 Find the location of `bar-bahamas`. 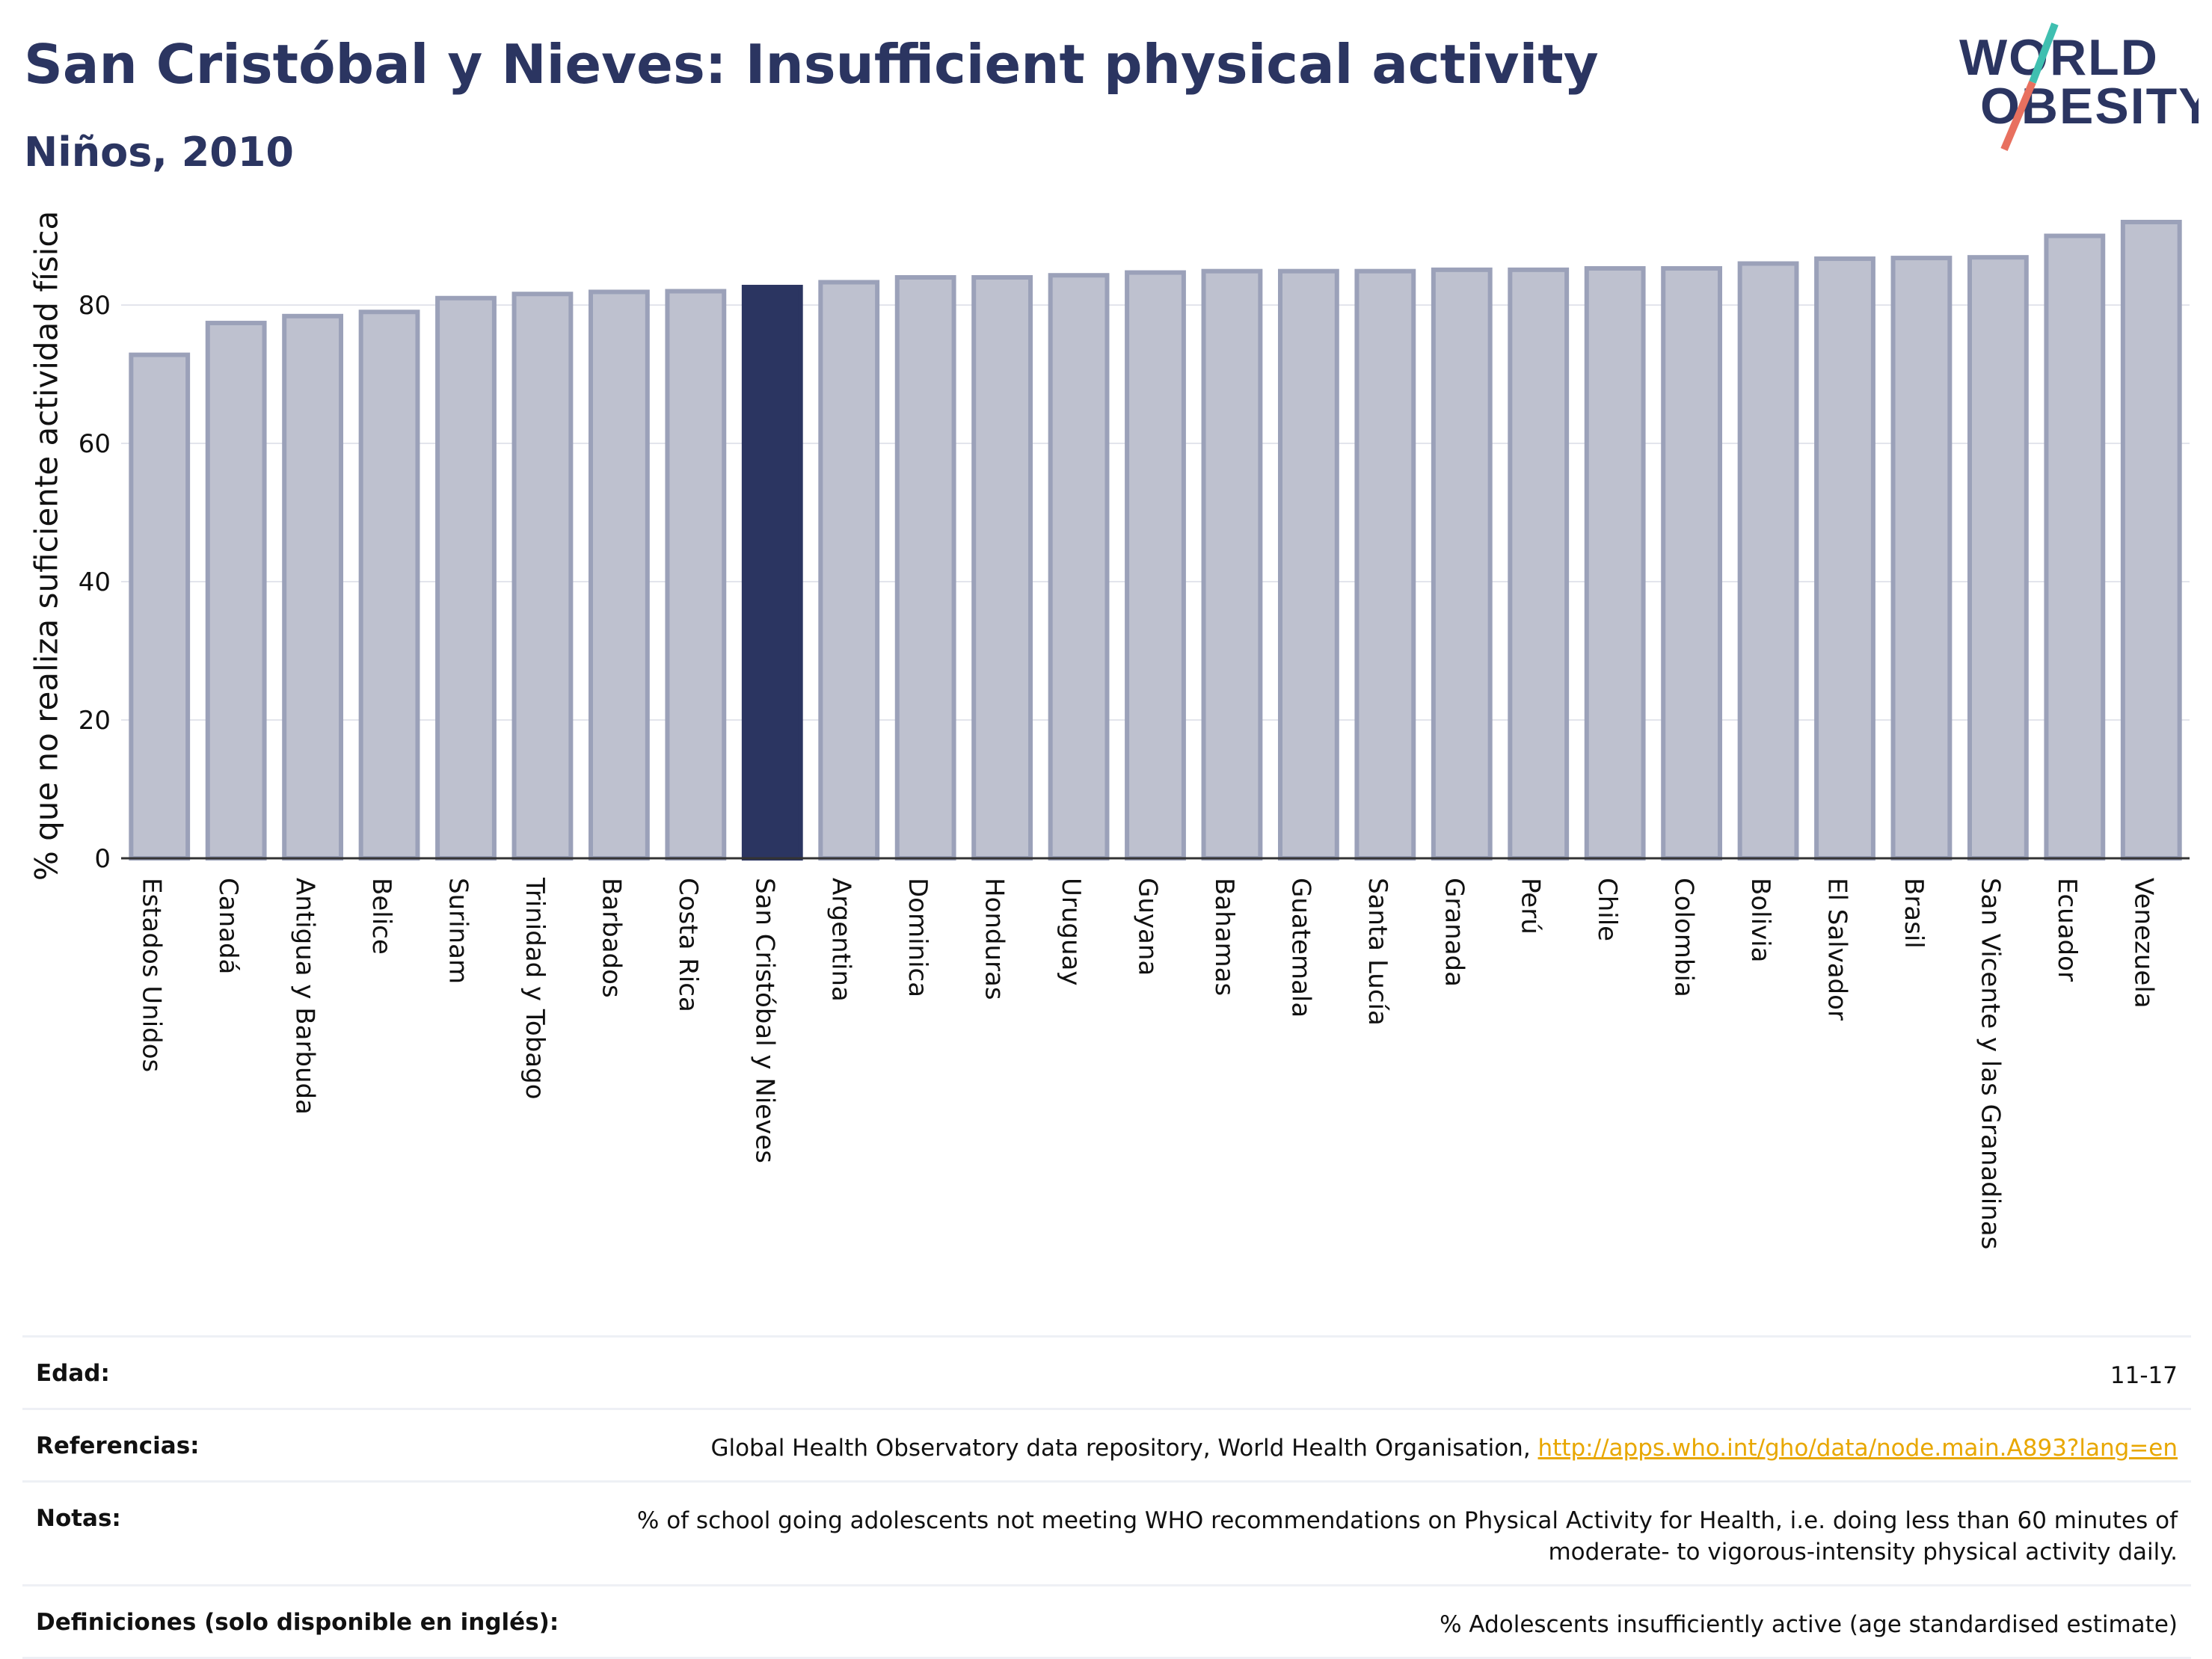

bar-bahamas is located at coordinates (1232, 565).